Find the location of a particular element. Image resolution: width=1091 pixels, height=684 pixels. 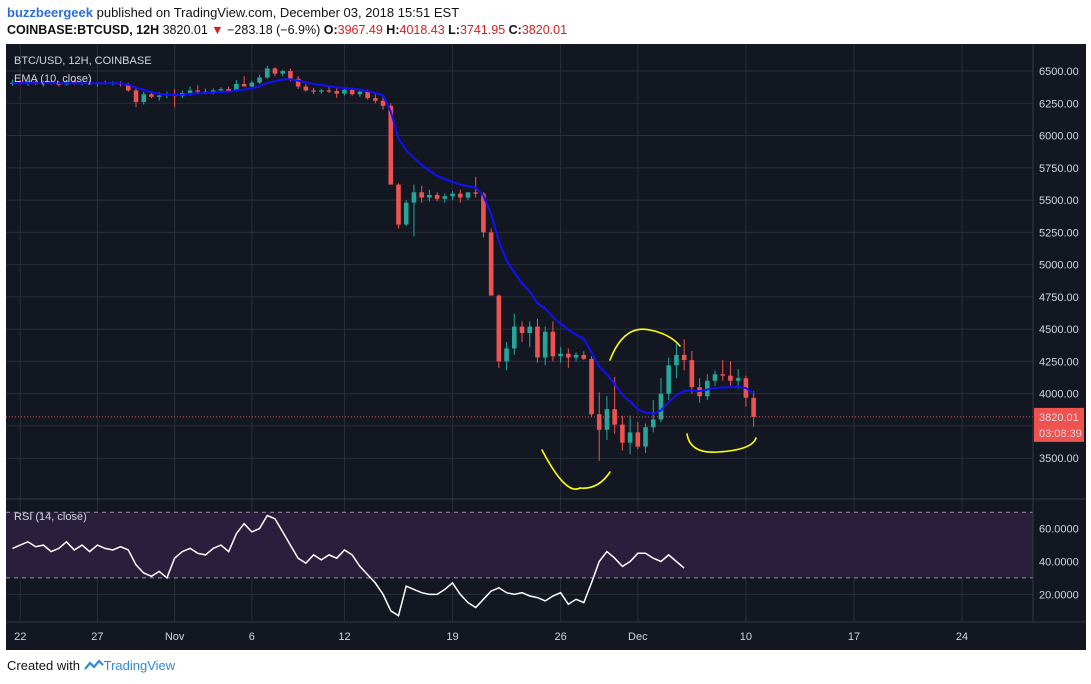

time-axis: 22 27 Nov 6 12 19 26 Dec 10 17 24 is located at coordinates (491, 637).